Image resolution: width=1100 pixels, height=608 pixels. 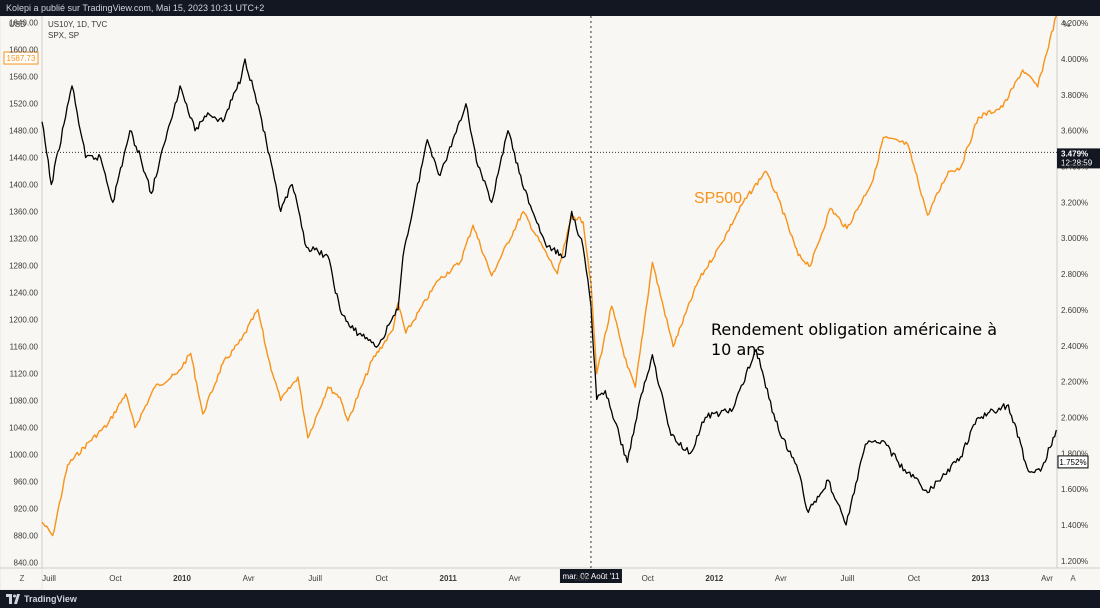 I want to click on left-axis-tick-label: 1120.00, so click(x=24, y=374).